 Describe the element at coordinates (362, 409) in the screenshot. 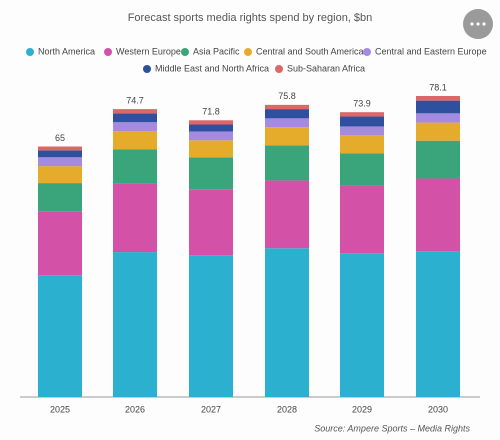

I see `x-tick-label: 2029` at that location.